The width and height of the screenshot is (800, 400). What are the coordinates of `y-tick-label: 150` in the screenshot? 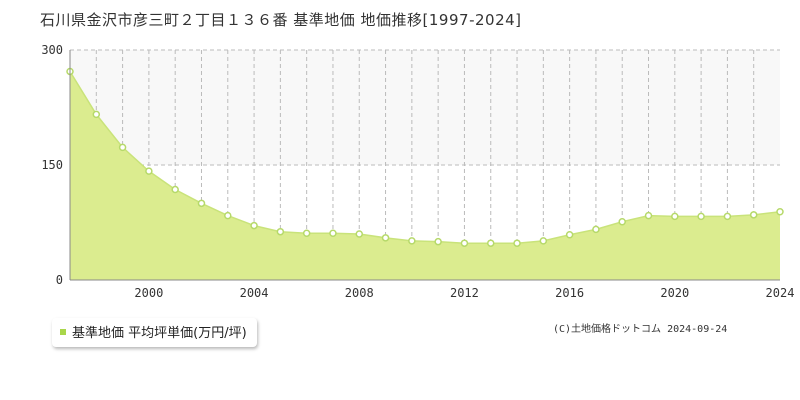 It's located at (52, 165).